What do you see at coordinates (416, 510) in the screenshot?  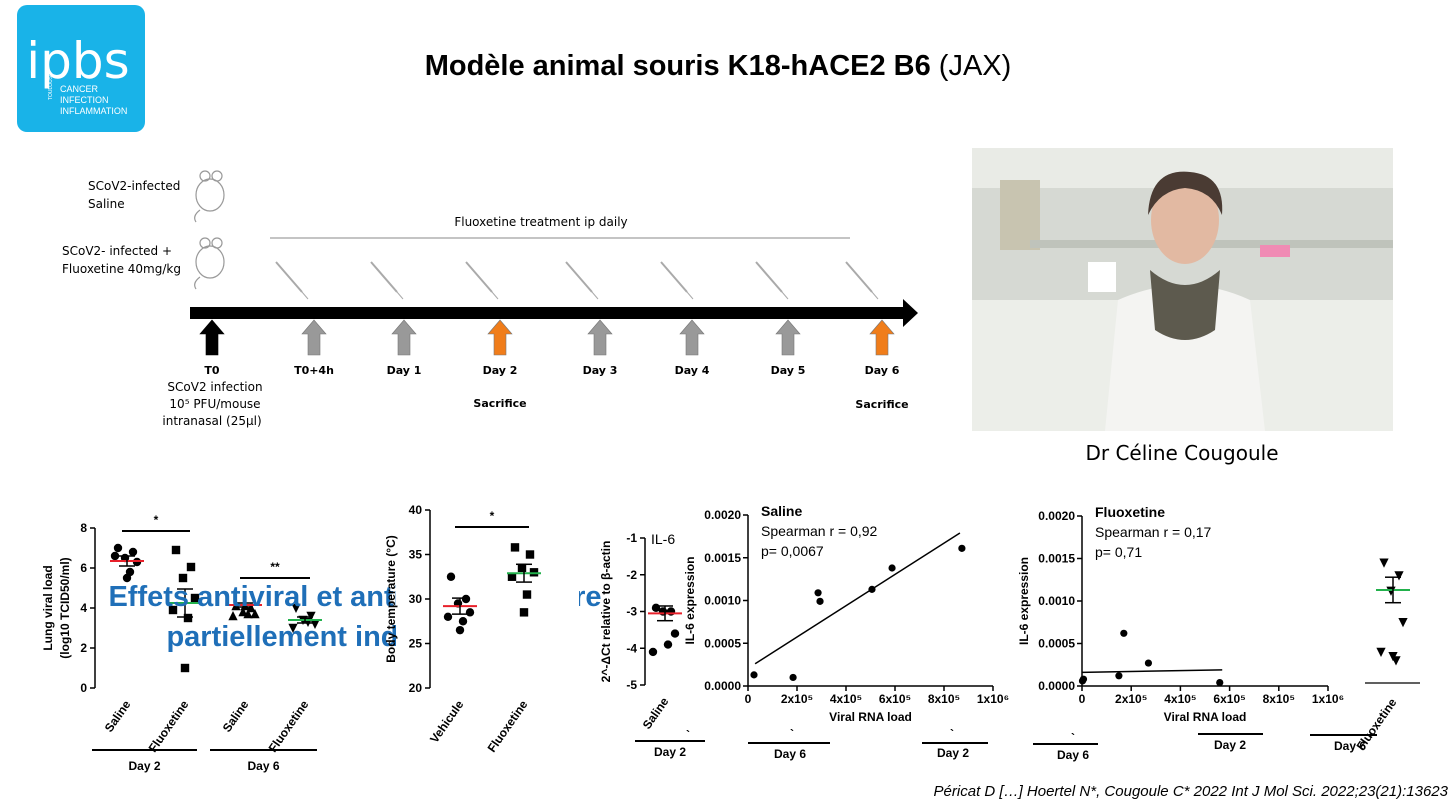 I see `y-tick-label: 40` at bounding box center [416, 510].